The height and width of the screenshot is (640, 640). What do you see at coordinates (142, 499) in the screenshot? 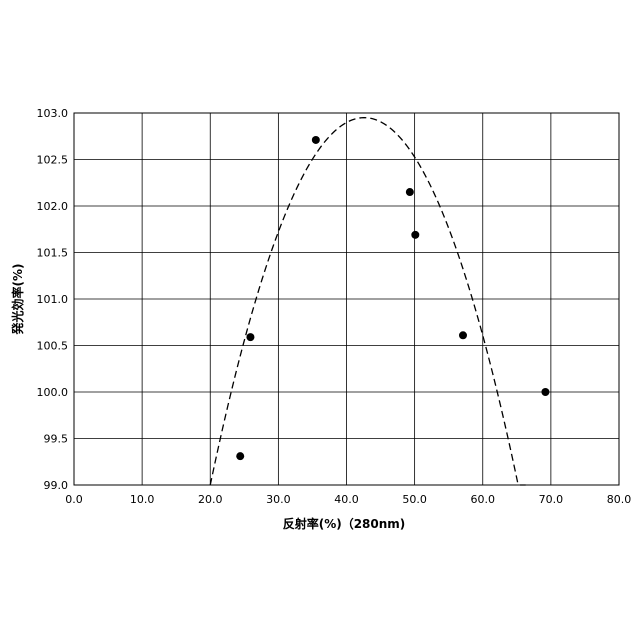
I see `x-tick-label: 10.0` at bounding box center [142, 499].